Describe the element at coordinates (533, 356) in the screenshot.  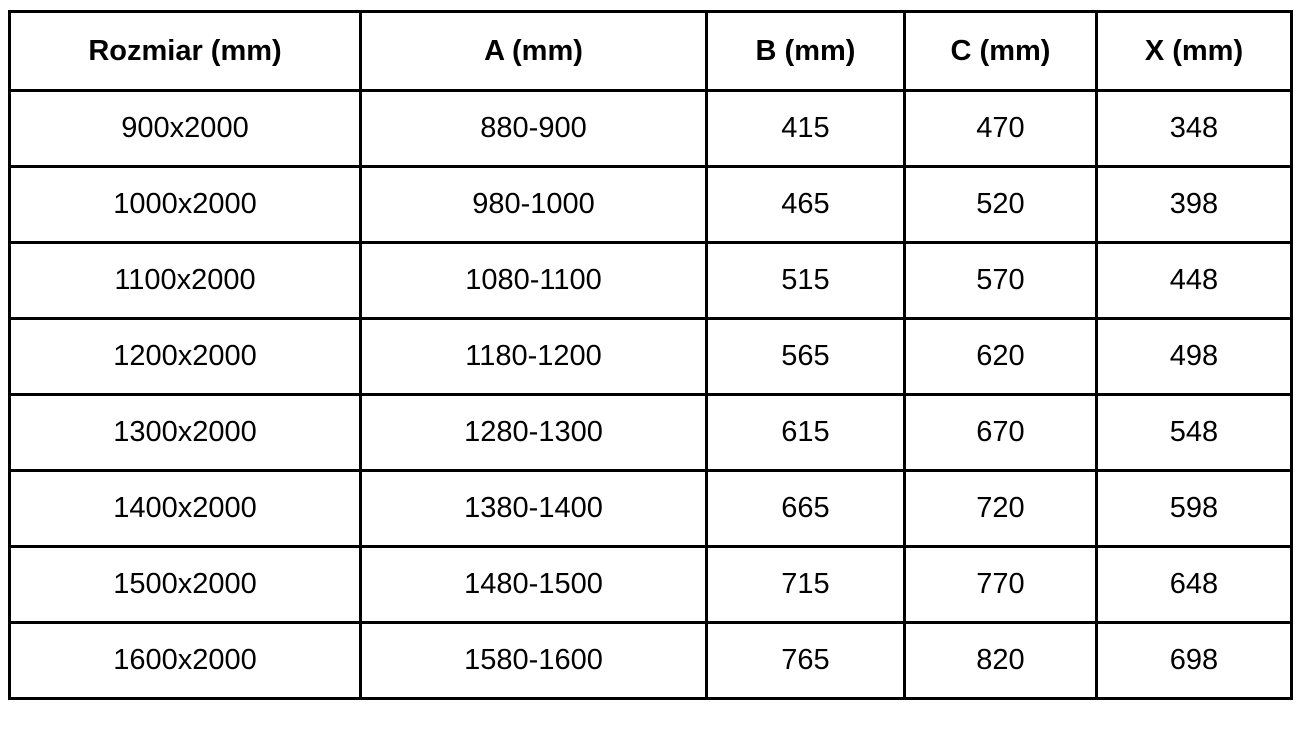
I see `table-cell: 1180-1200` at that location.